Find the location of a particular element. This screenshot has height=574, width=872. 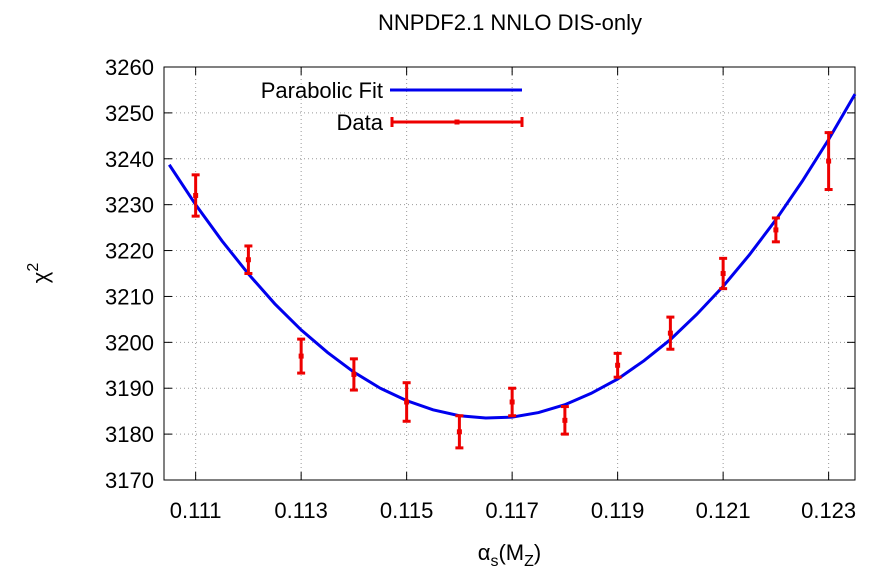

legend-label: Parabolic Fit is located at coordinates (322, 90).